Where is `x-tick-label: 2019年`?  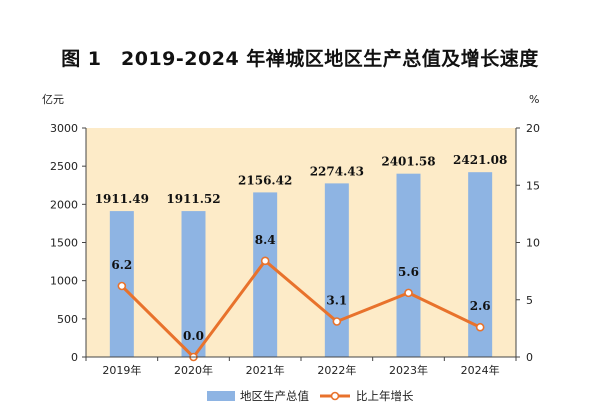
x-tick-label: 2019年 is located at coordinates (121, 370).